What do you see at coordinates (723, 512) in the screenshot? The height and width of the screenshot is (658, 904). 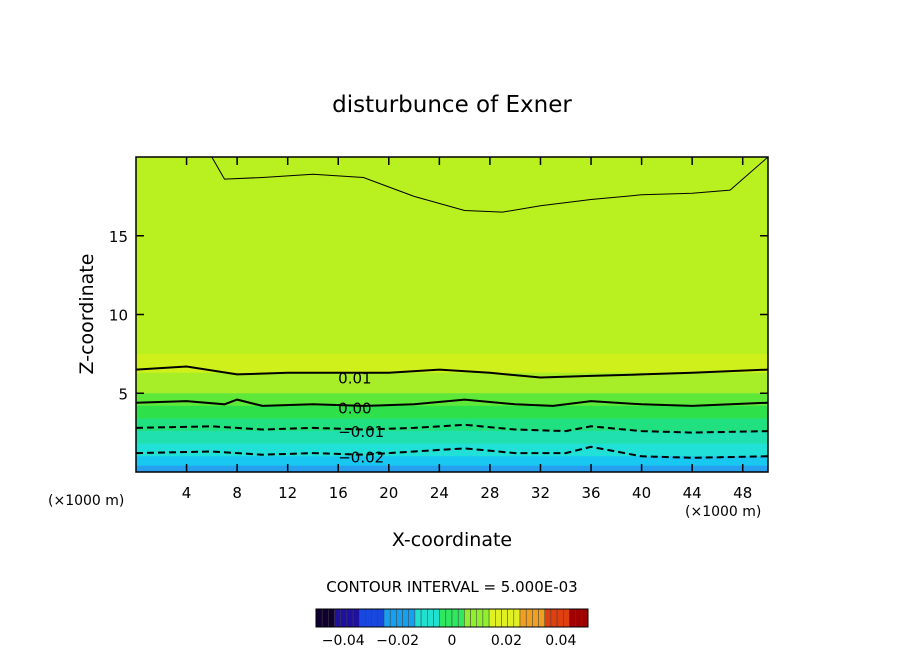 I see `x-unit-right: (×1000 m)` at bounding box center [723, 512].